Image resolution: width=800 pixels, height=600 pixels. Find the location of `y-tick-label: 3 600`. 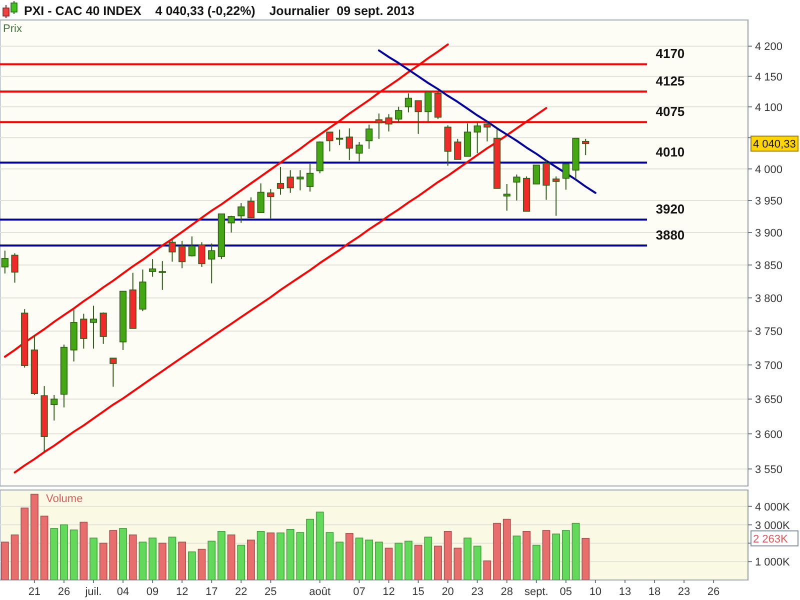

y-tick-label: 3 600 is located at coordinates (769, 434).